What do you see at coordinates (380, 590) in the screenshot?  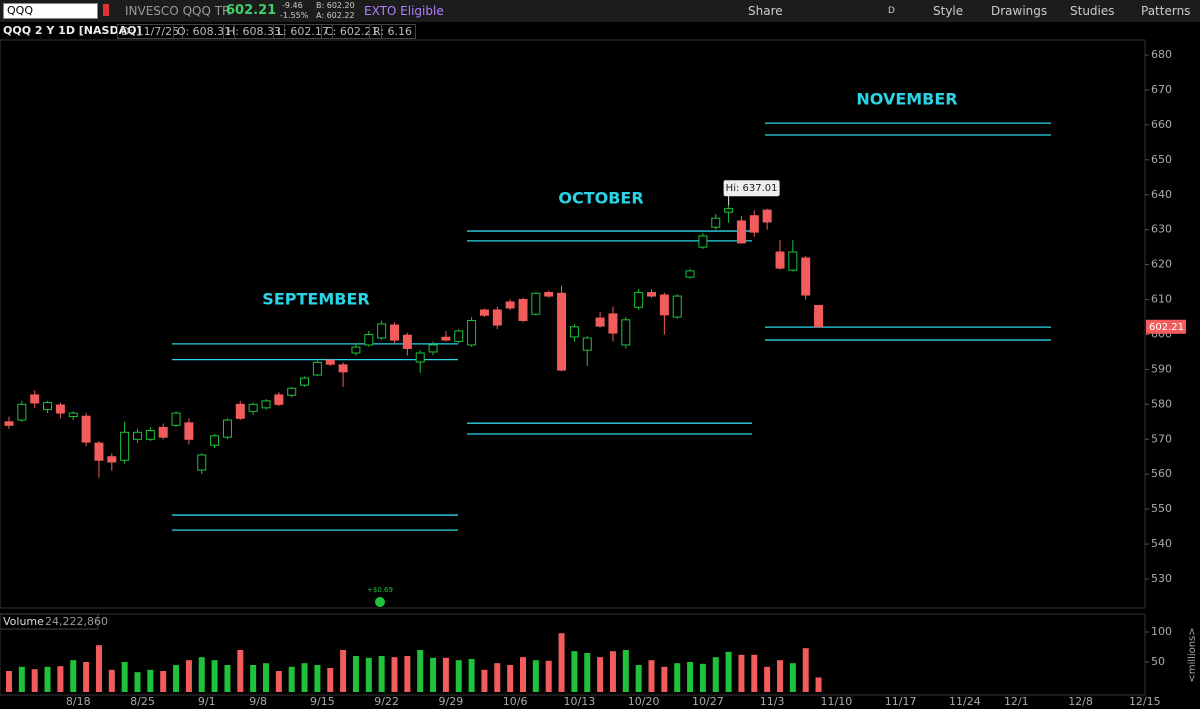 I see `earnings-label: +$0.69` at bounding box center [380, 590].